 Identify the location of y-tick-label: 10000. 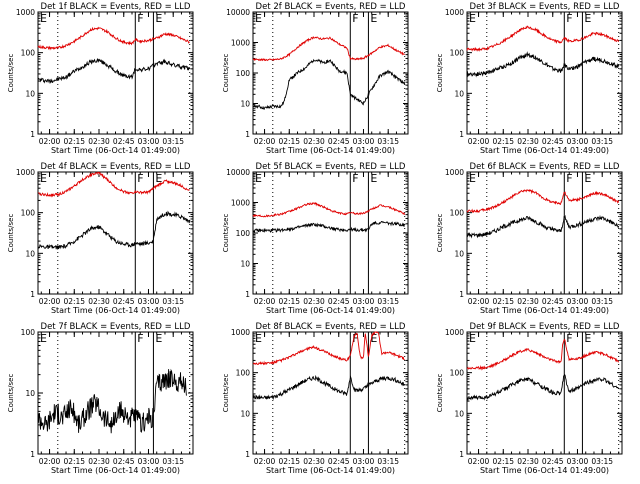
(238, 172).